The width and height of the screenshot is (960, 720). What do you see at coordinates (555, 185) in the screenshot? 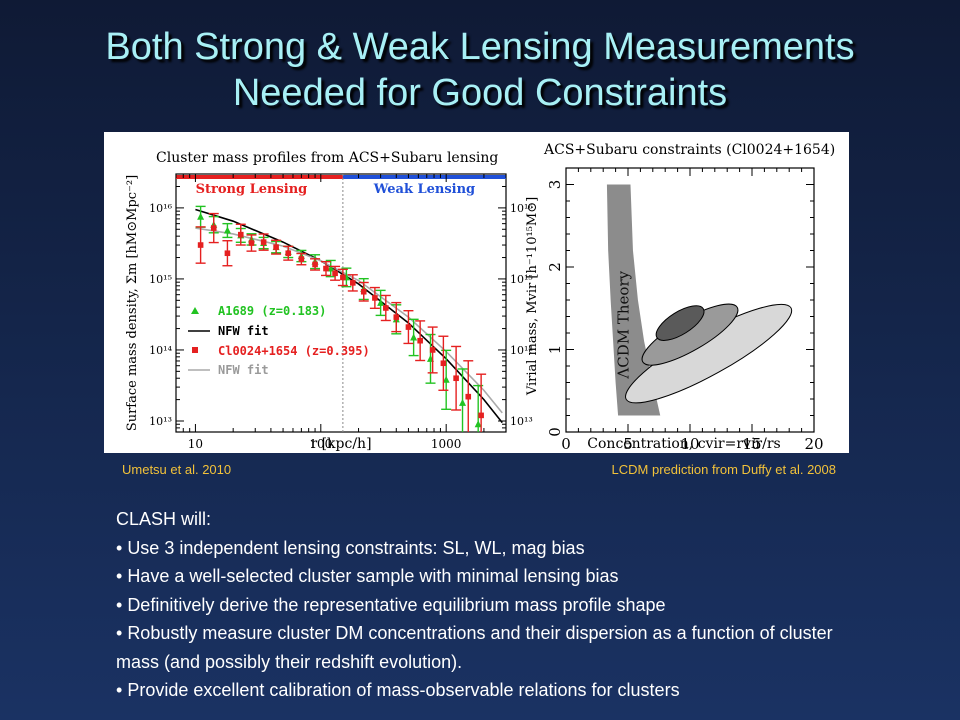
I see `y-tick-label: 3` at bounding box center [555, 185].